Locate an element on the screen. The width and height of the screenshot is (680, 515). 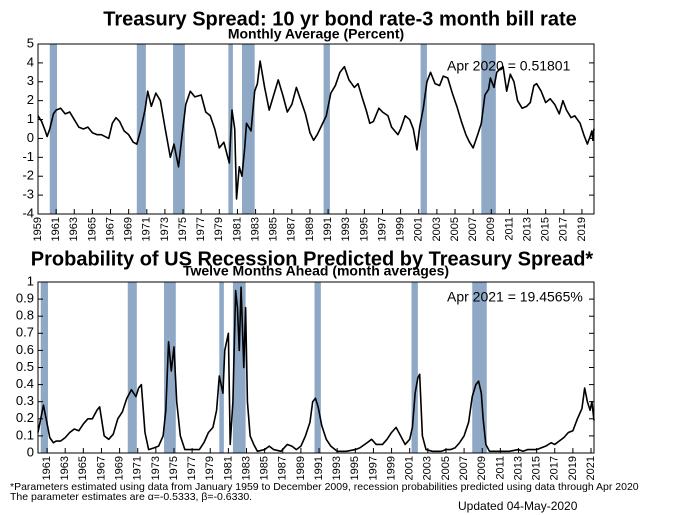
y-tick-label: -4 is located at coordinates (28, 212).